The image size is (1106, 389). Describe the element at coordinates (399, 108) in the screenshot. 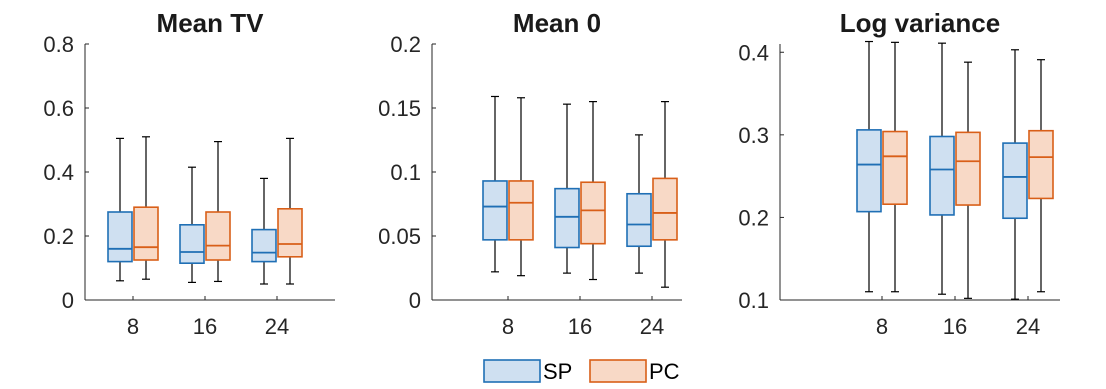

I see `y-tick-label: 0.15` at that location.